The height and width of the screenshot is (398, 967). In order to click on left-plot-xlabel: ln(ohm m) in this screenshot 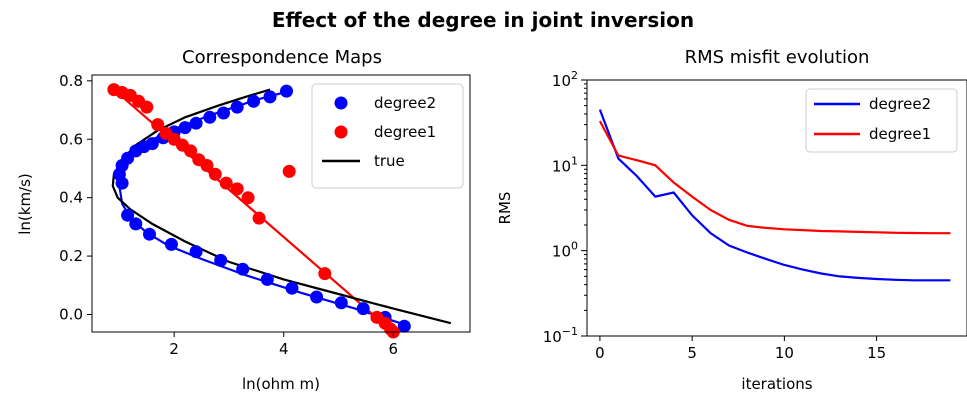, I will do `click(281, 384)`.